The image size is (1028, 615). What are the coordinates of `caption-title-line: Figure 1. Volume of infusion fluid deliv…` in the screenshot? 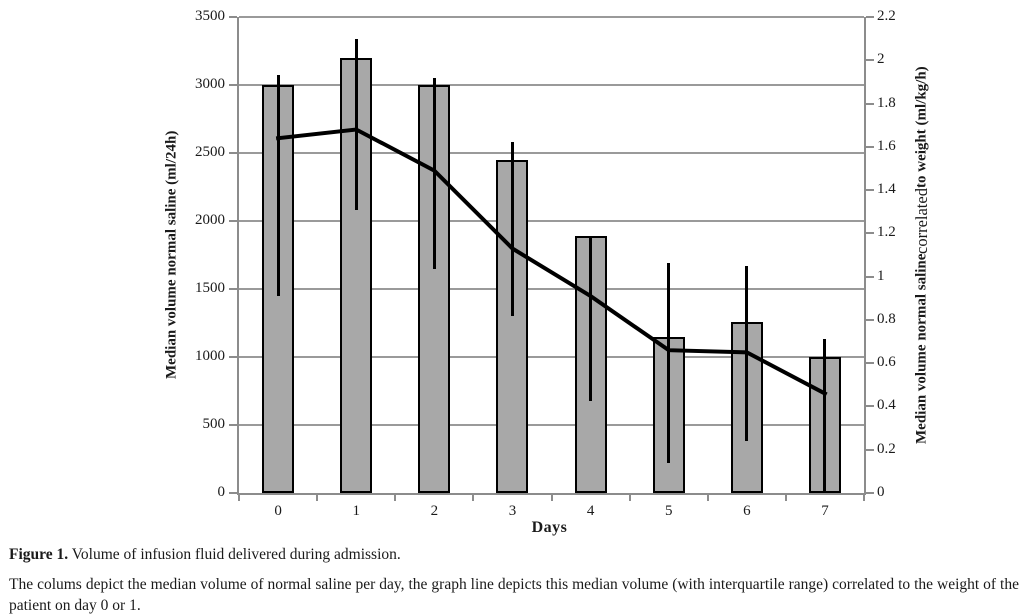 It's located at (514, 554).